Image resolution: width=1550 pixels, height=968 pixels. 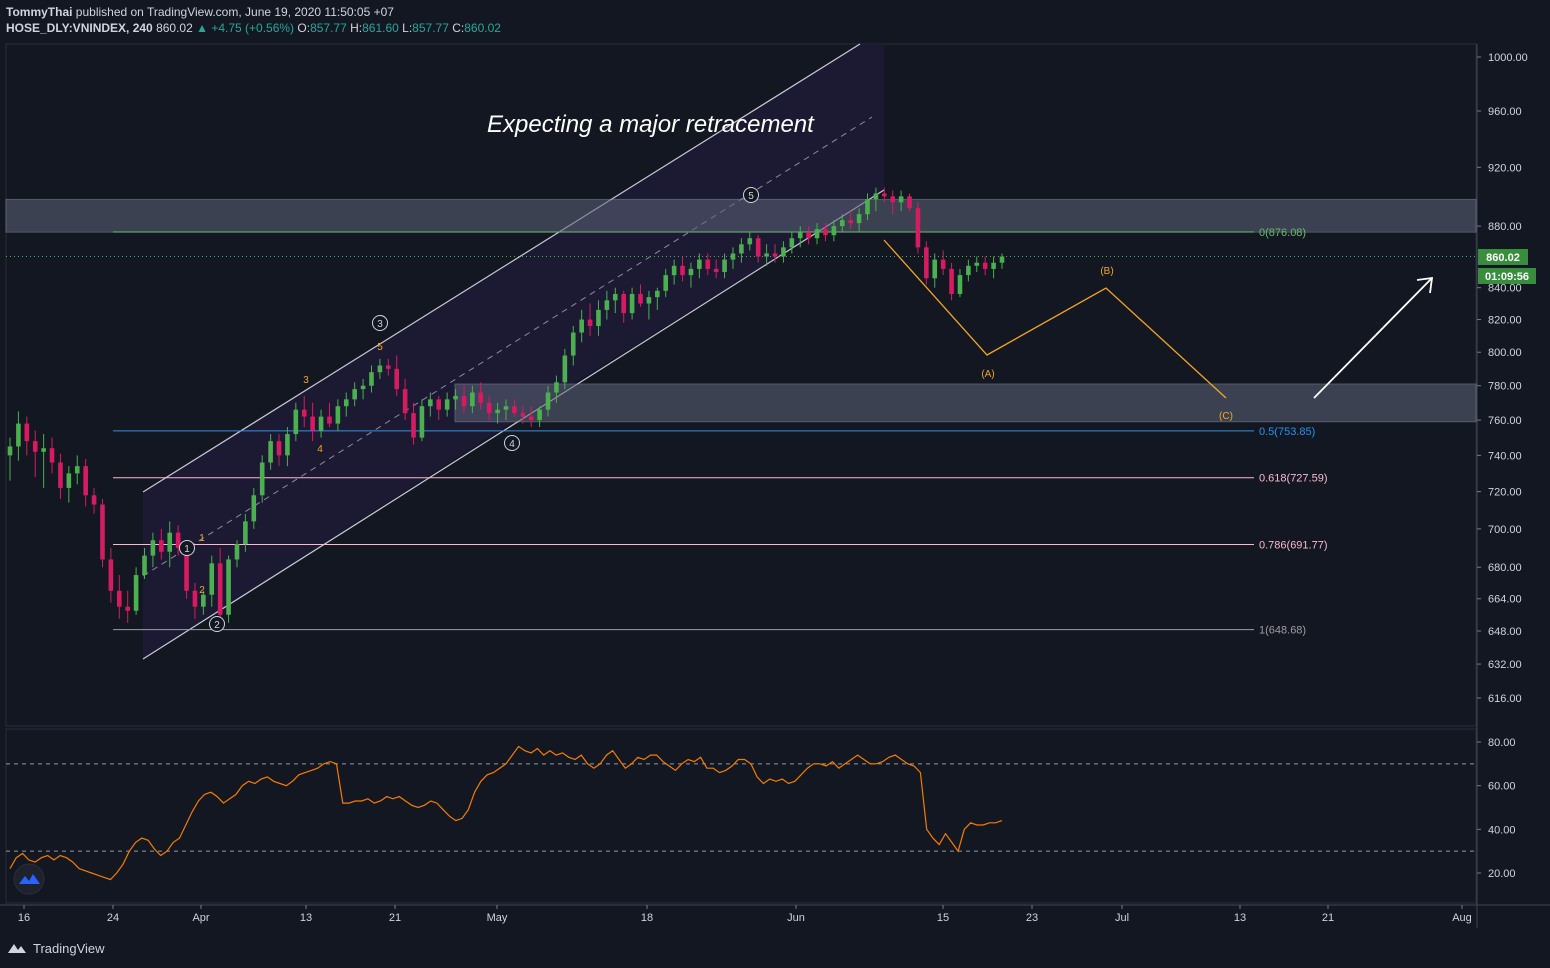 What do you see at coordinates (79, 28) in the screenshot?
I see `symbol-name: HOSE_DLY:VNINDEX, 240` at bounding box center [79, 28].